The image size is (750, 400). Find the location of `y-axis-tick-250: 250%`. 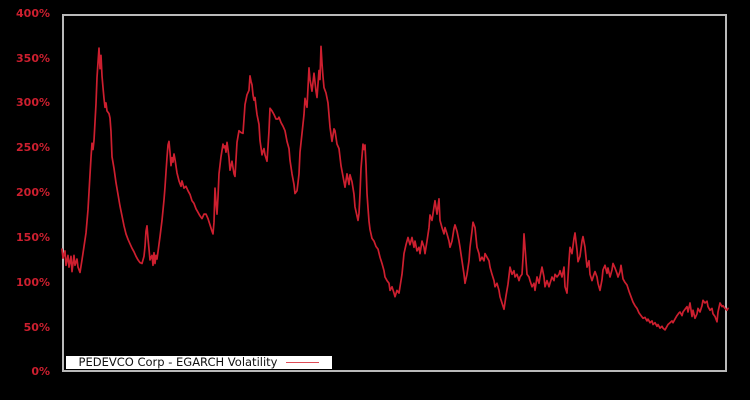

y-axis-tick-250: 250% is located at coordinates (33, 147).